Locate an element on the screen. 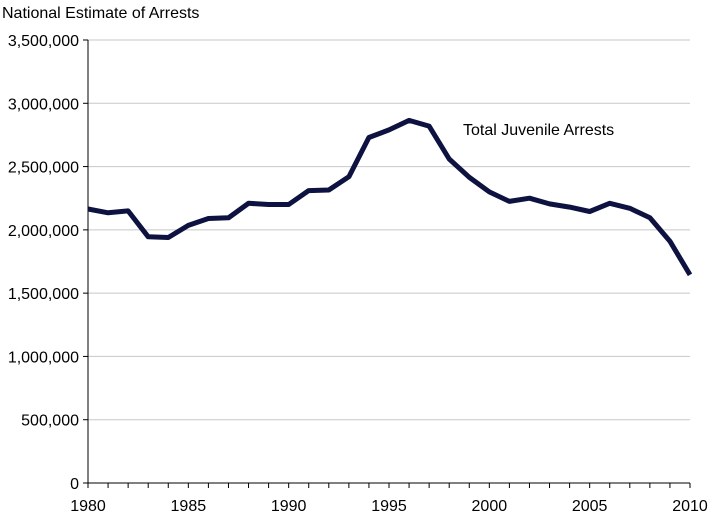 This screenshot has height=524, width=719. y-tick-label-7: 3,500,000 is located at coordinates (43, 41).